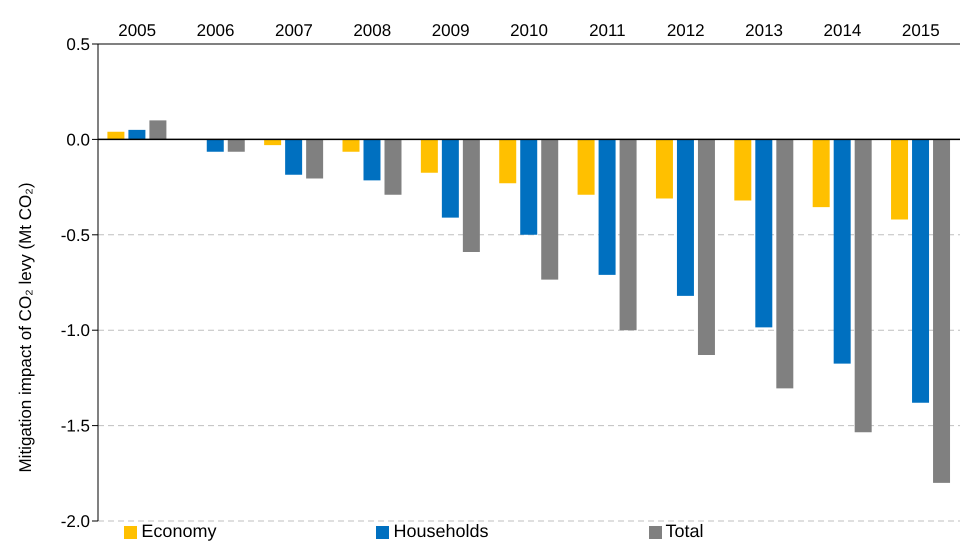  Describe the element at coordinates (764, 30) in the screenshot. I see `x-tick-label: 2013` at that location.